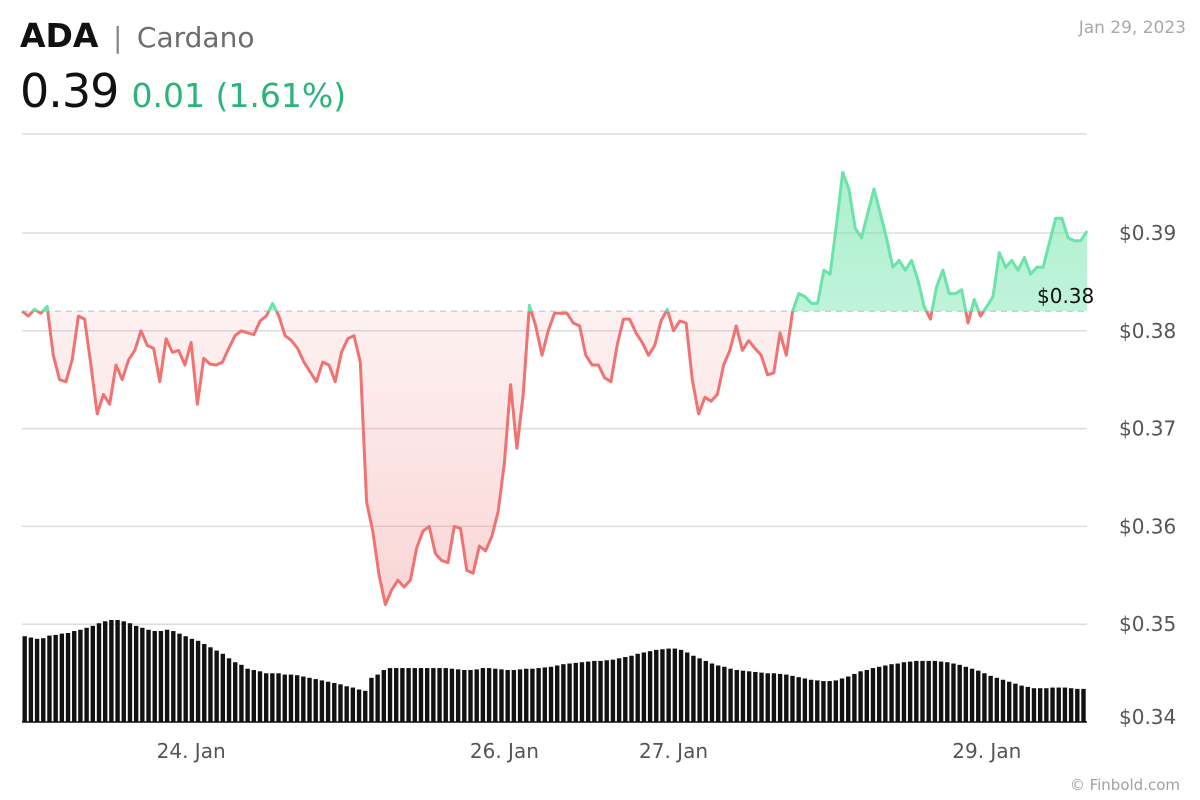 The height and width of the screenshot is (800, 1200). I want to click on watermark: © Finbold.com, so click(1124, 785).